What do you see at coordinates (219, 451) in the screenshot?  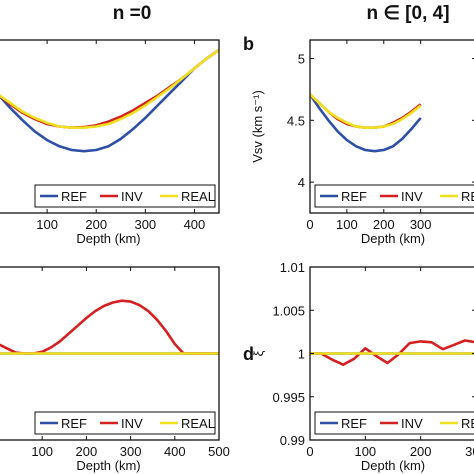 I see `x-tick-label: 500` at bounding box center [219, 451].